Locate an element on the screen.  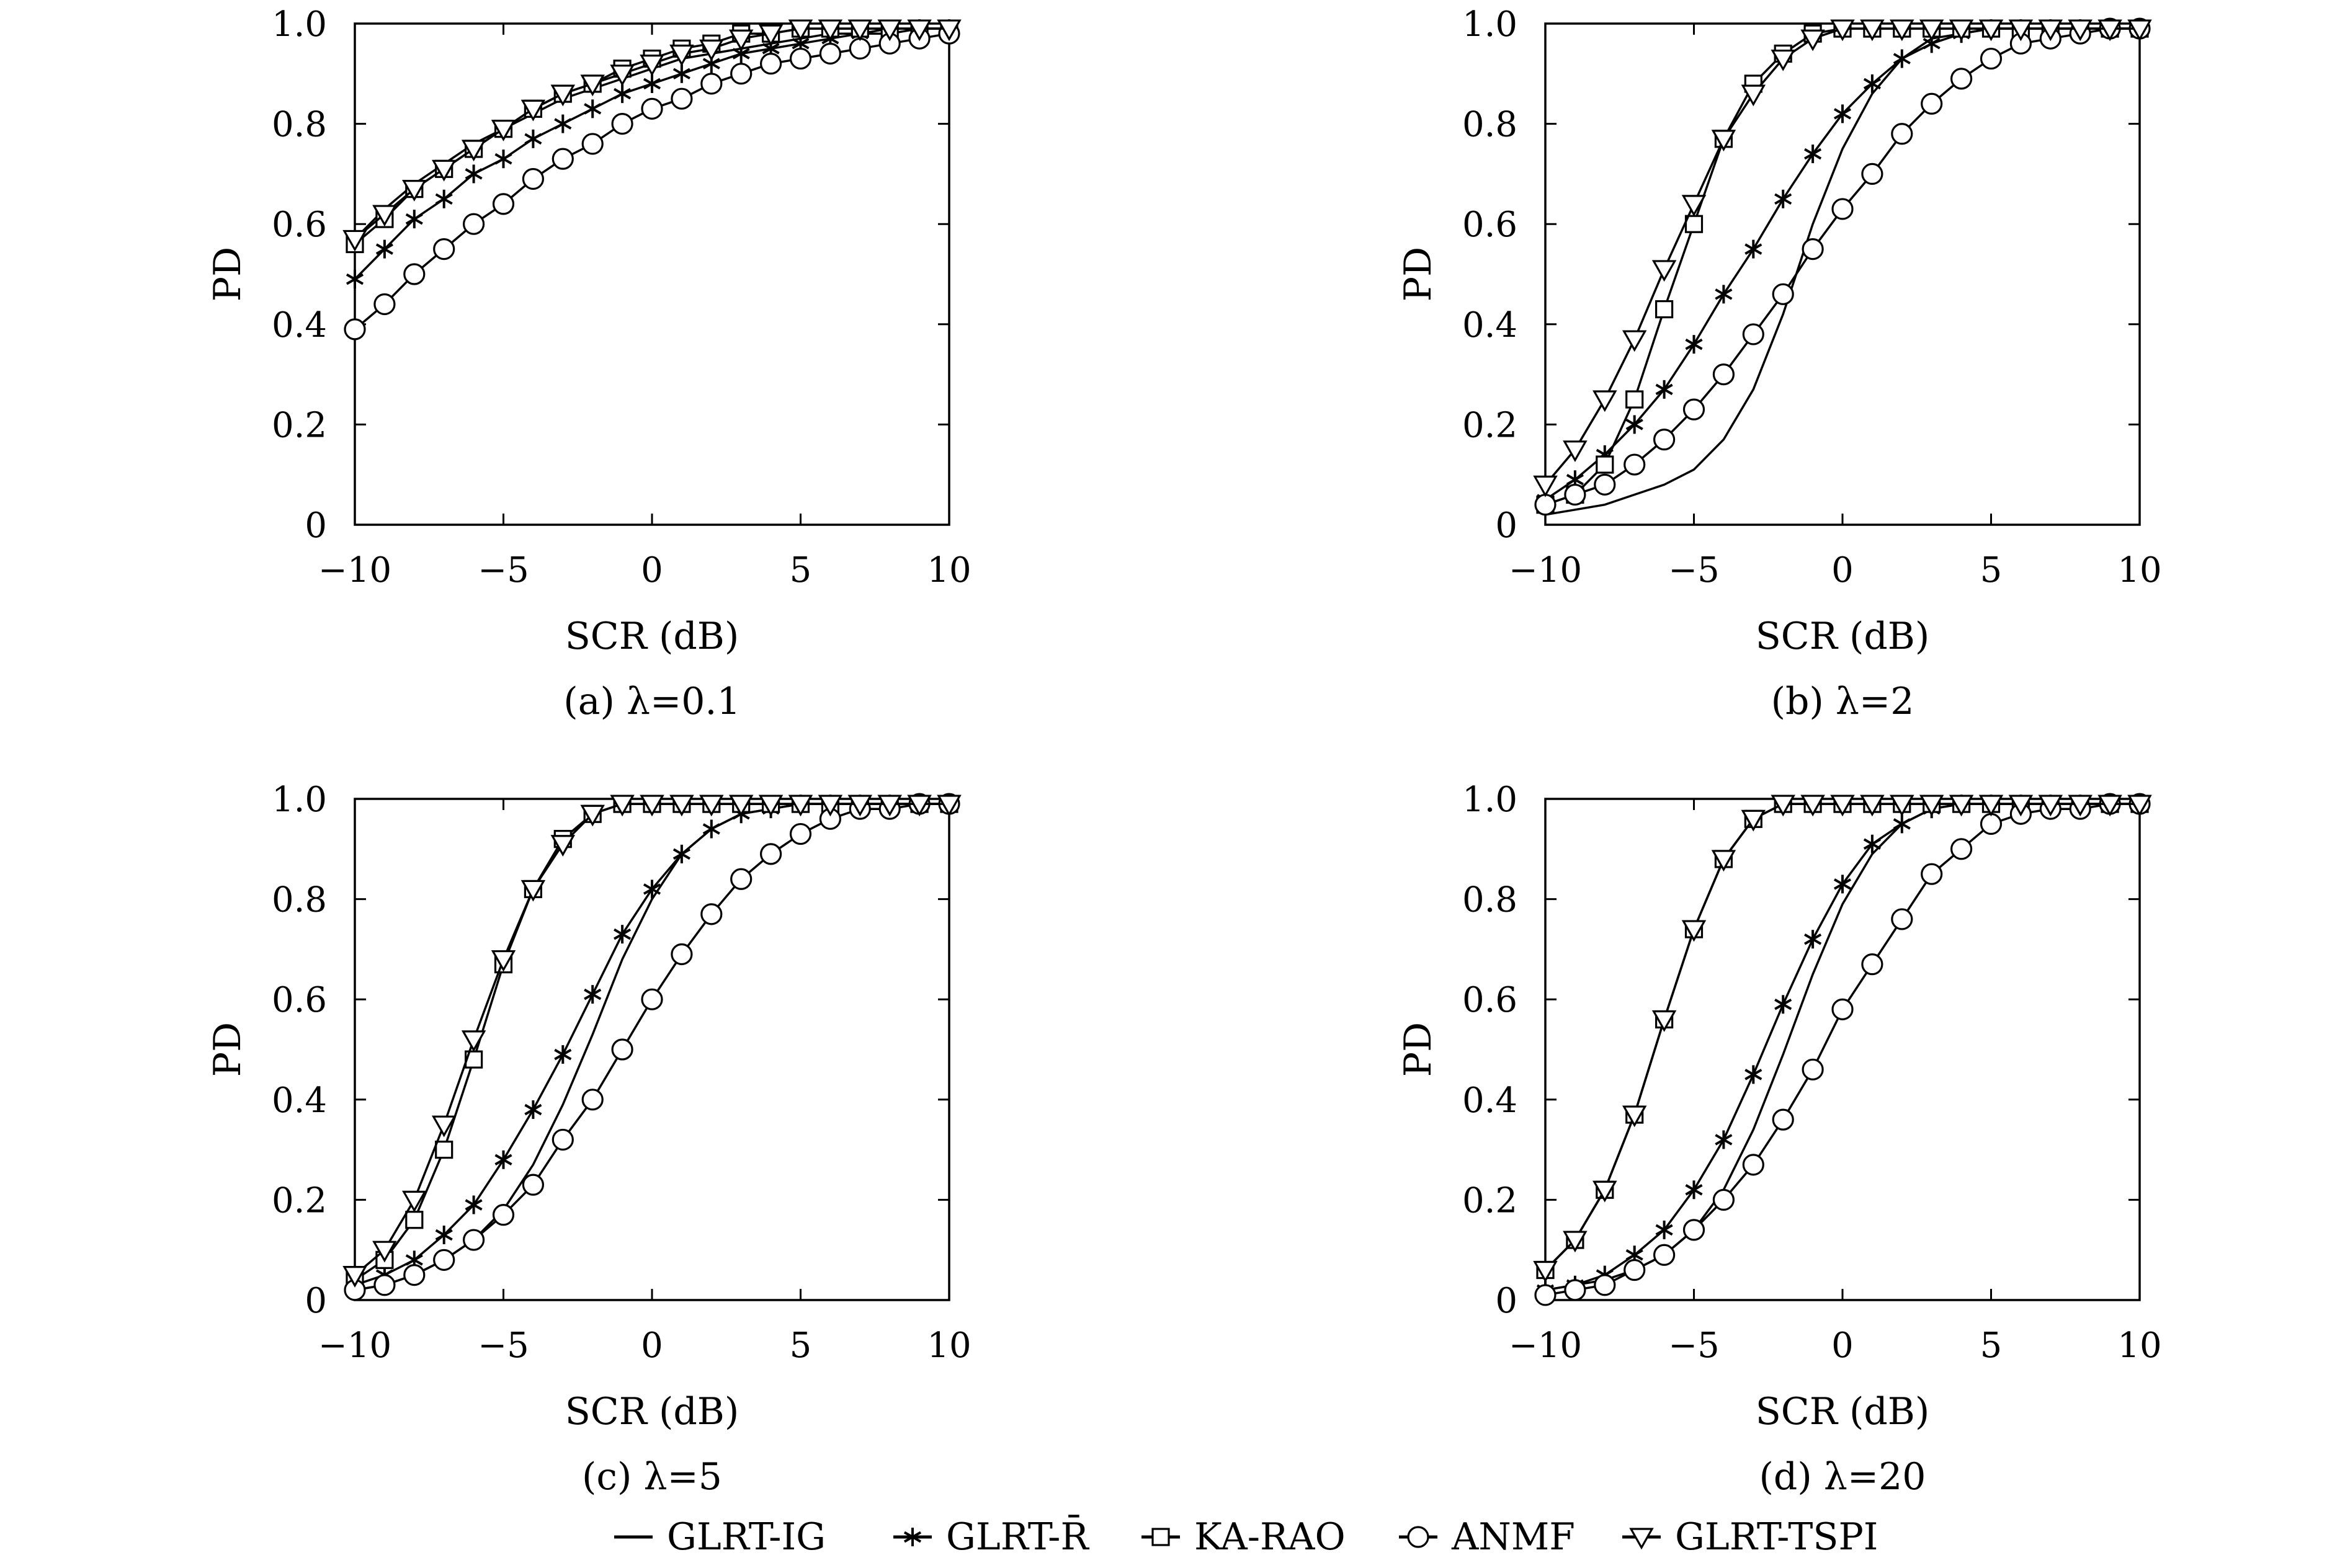
plot-frame is located at coordinates (652, 1049).